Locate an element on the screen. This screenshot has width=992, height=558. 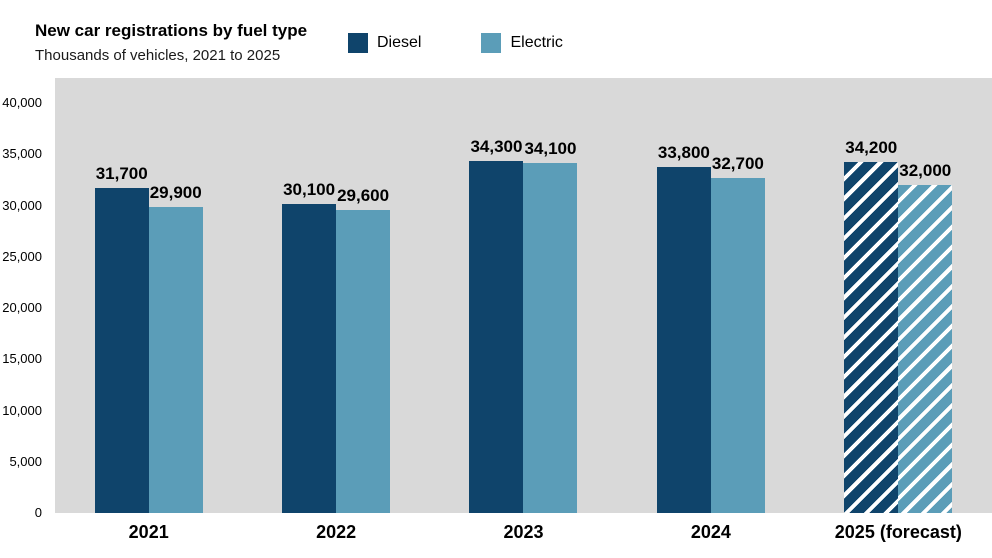
bar-col-diesel-2021: 31,700 is located at coordinates (121, 338).